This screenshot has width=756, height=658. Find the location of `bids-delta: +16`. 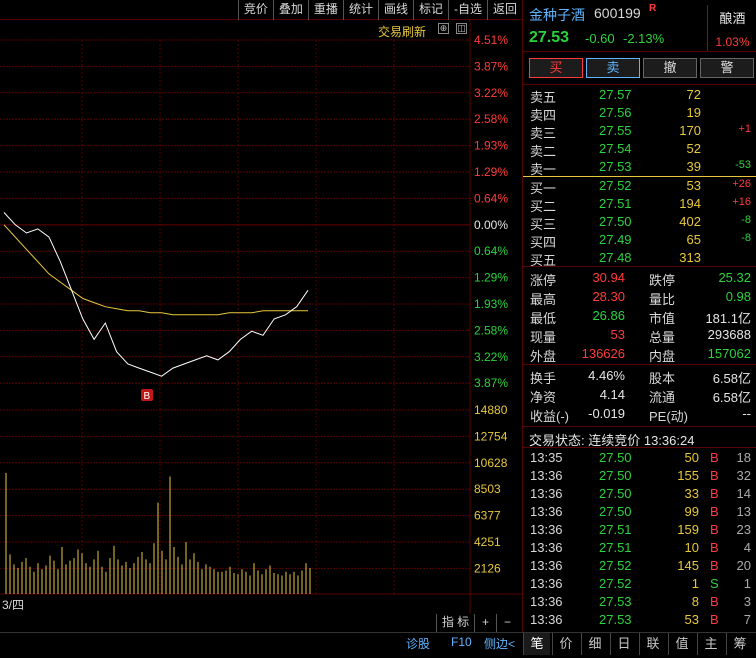

bids-delta: +16 is located at coordinates (741, 202).